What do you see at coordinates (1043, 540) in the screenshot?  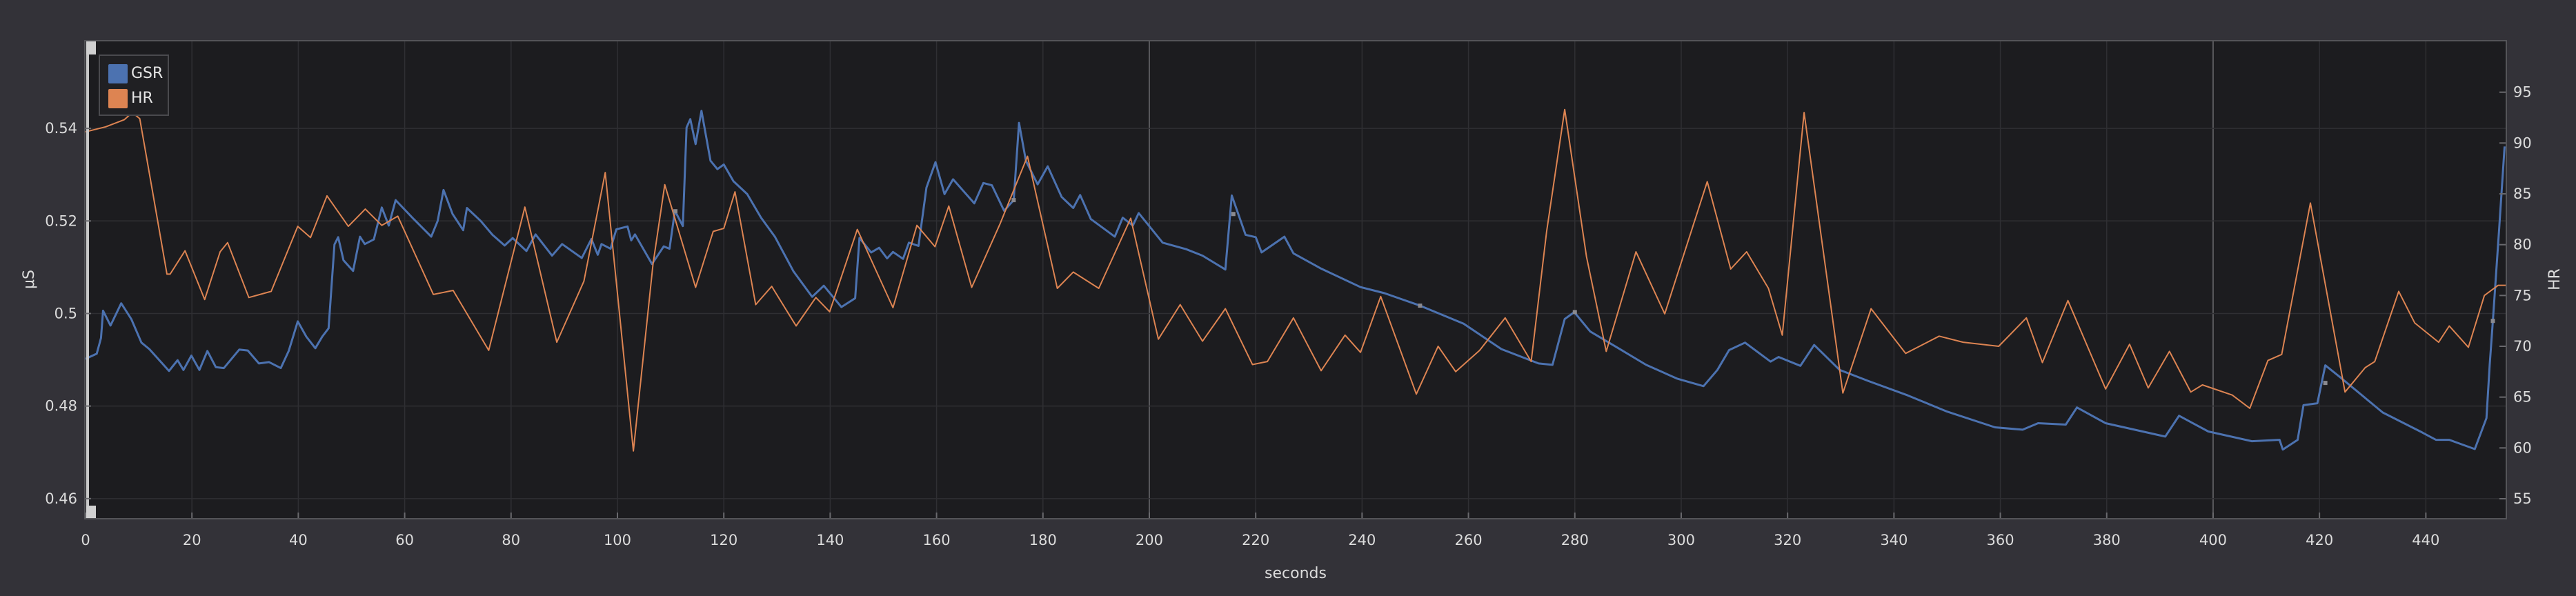 I see `x-tick-label: 180` at bounding box center [1043, 540].